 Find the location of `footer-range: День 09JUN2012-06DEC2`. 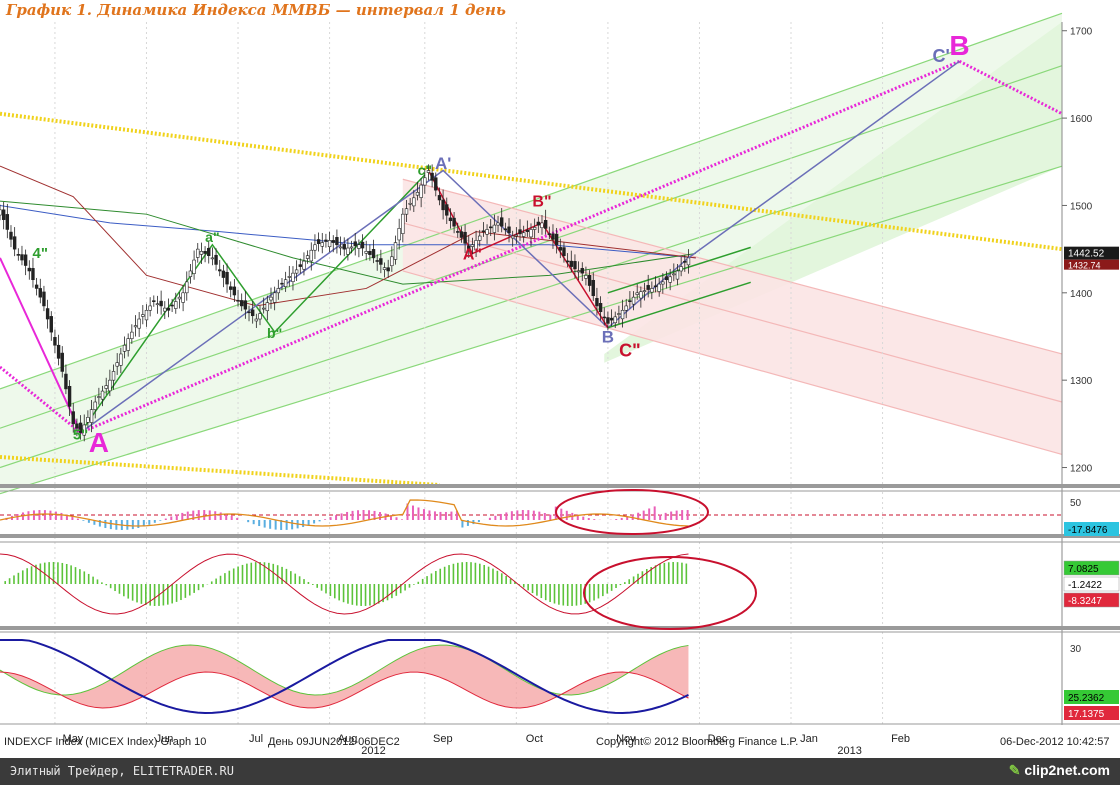

footer-range: День 09JUN2012-06DEC2 is located at coordinates (334, 742).